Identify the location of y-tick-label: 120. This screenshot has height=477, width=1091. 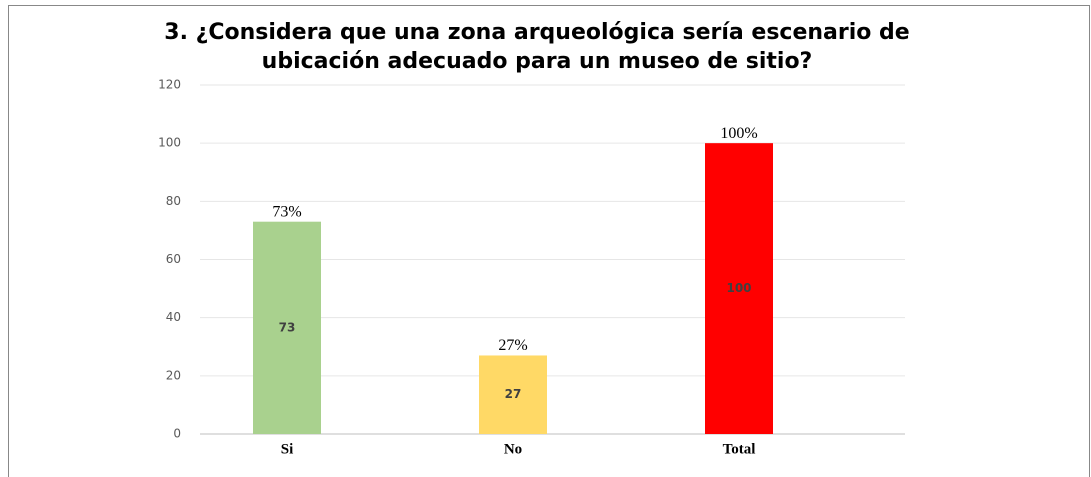
(169, 85).